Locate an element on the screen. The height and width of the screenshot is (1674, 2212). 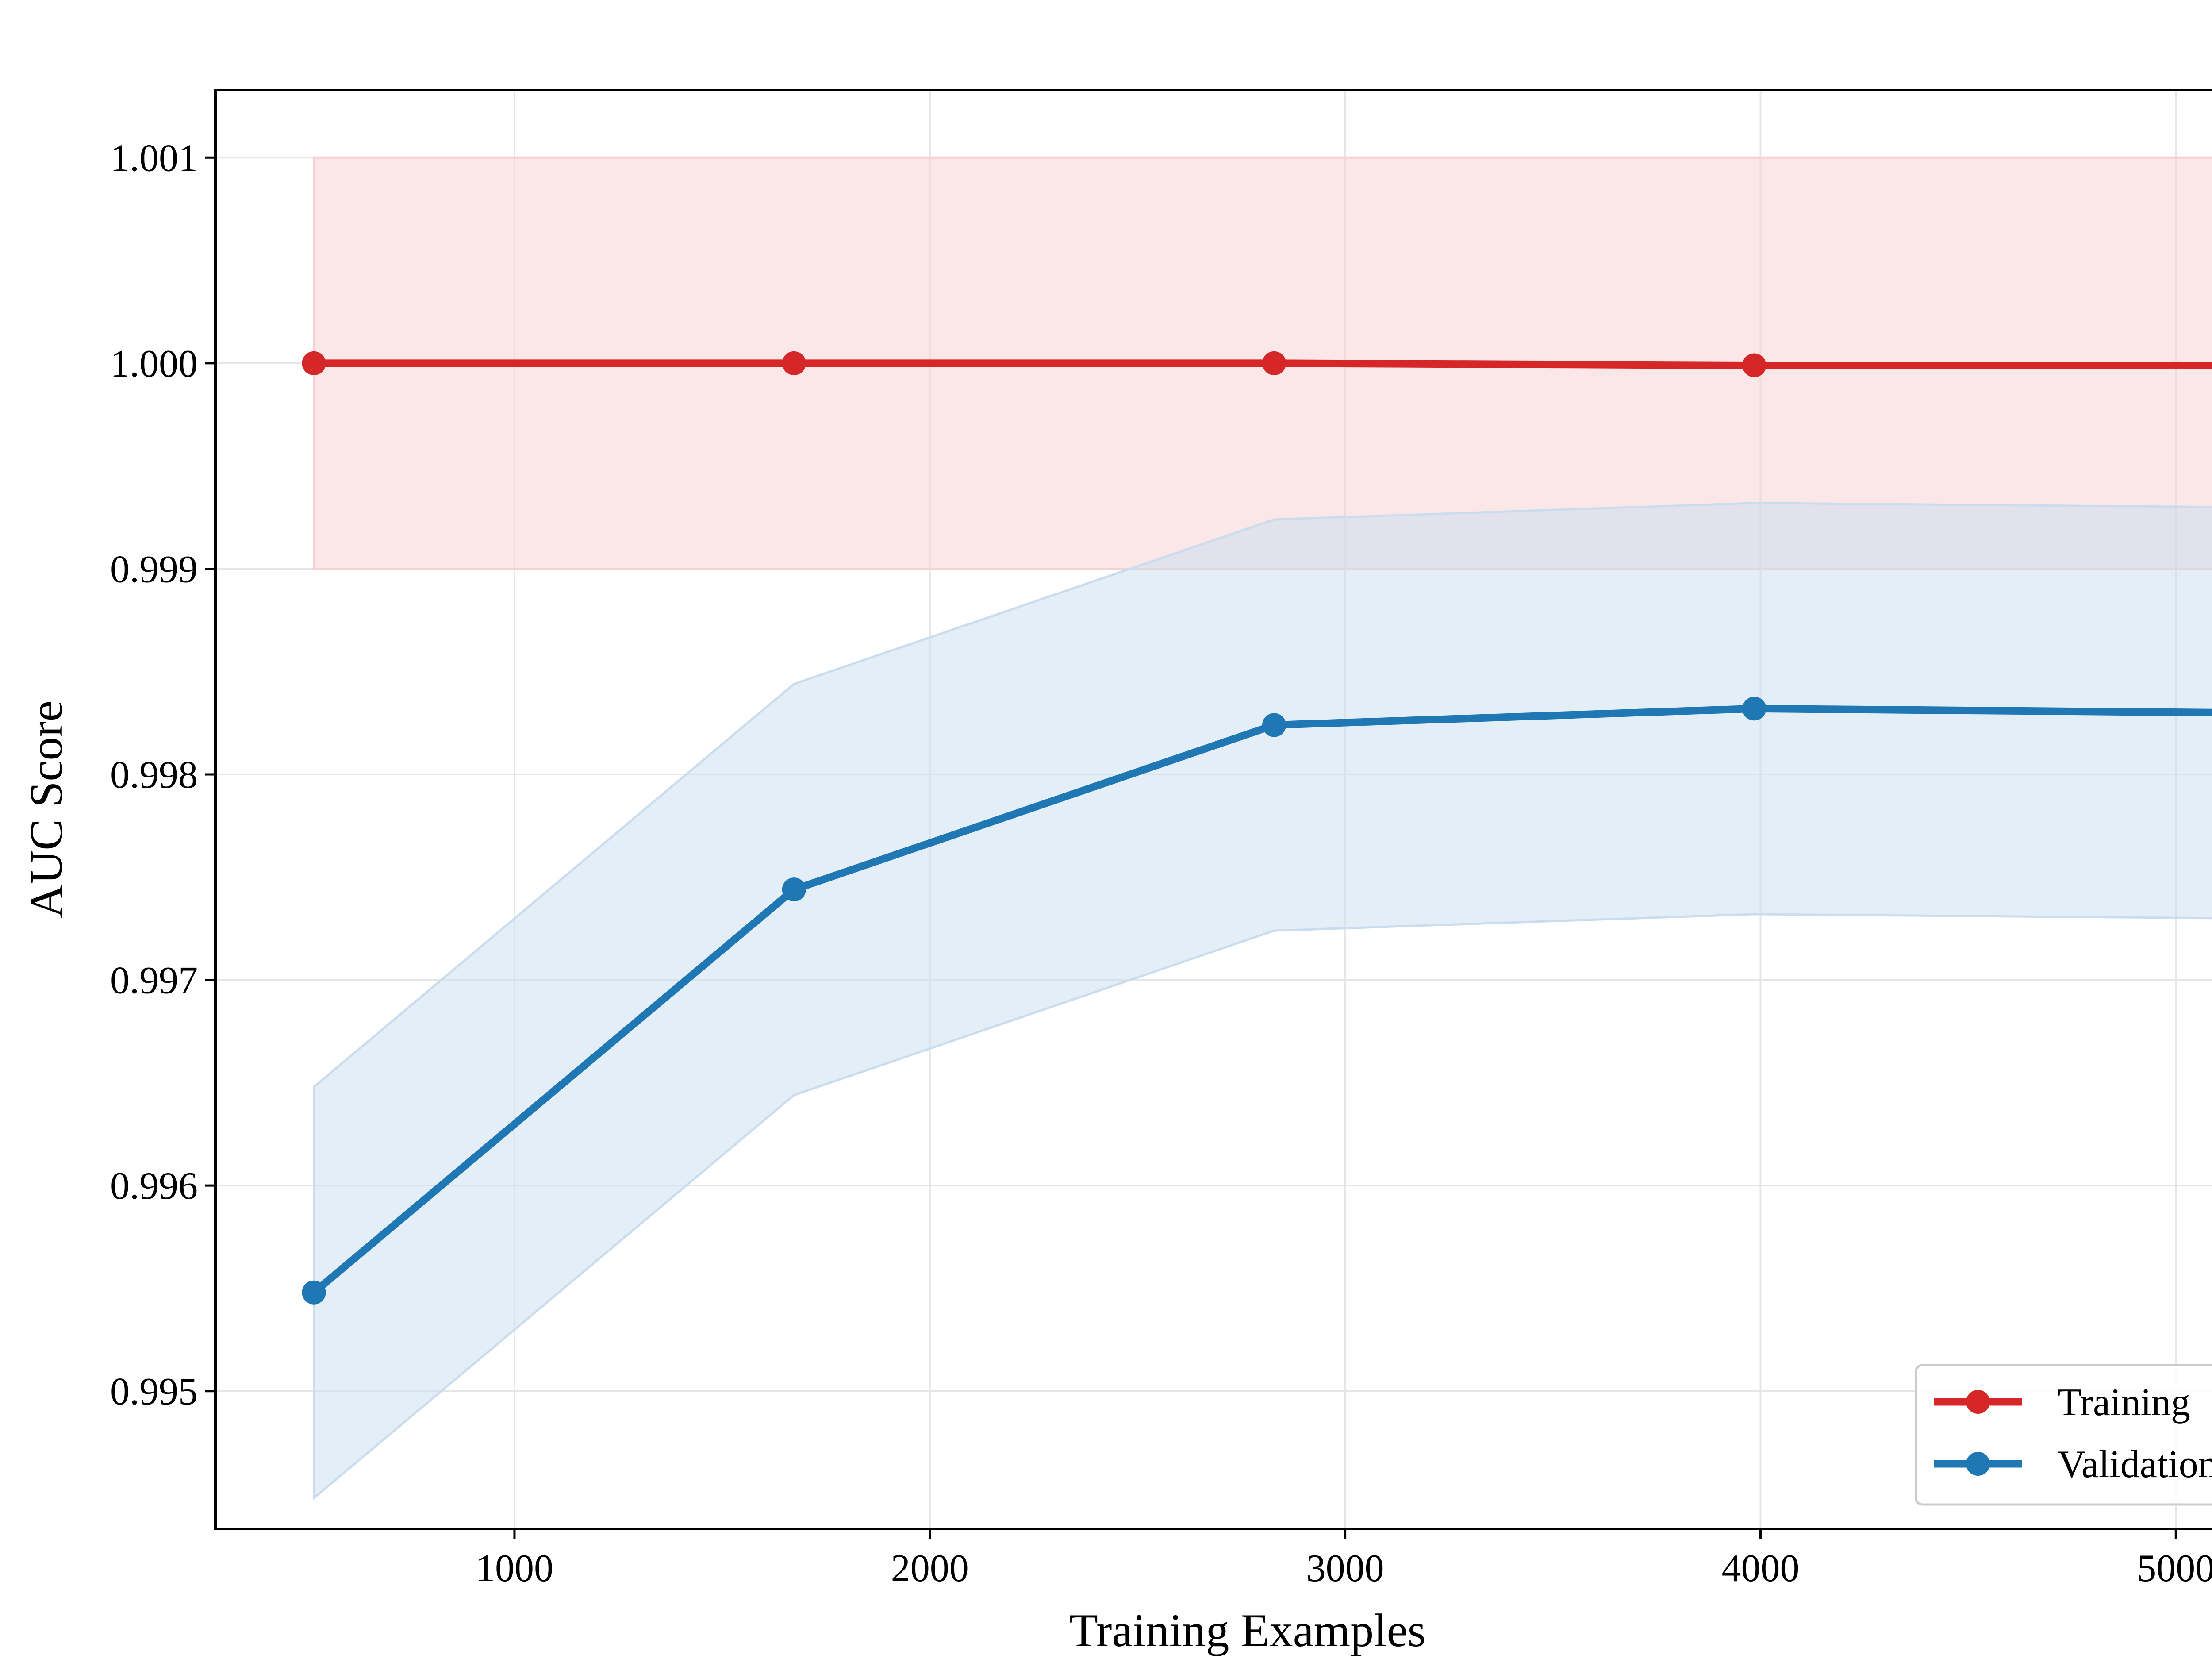
x-axis-title: Training Examples is located at coordinates (1248, 1630).